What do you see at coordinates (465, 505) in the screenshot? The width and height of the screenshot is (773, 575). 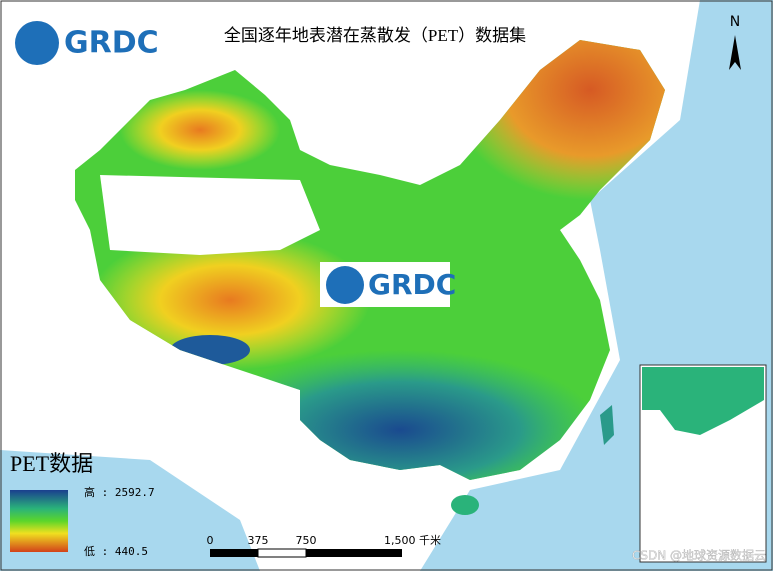 I see `hainan` at bounding box center [465, 505].